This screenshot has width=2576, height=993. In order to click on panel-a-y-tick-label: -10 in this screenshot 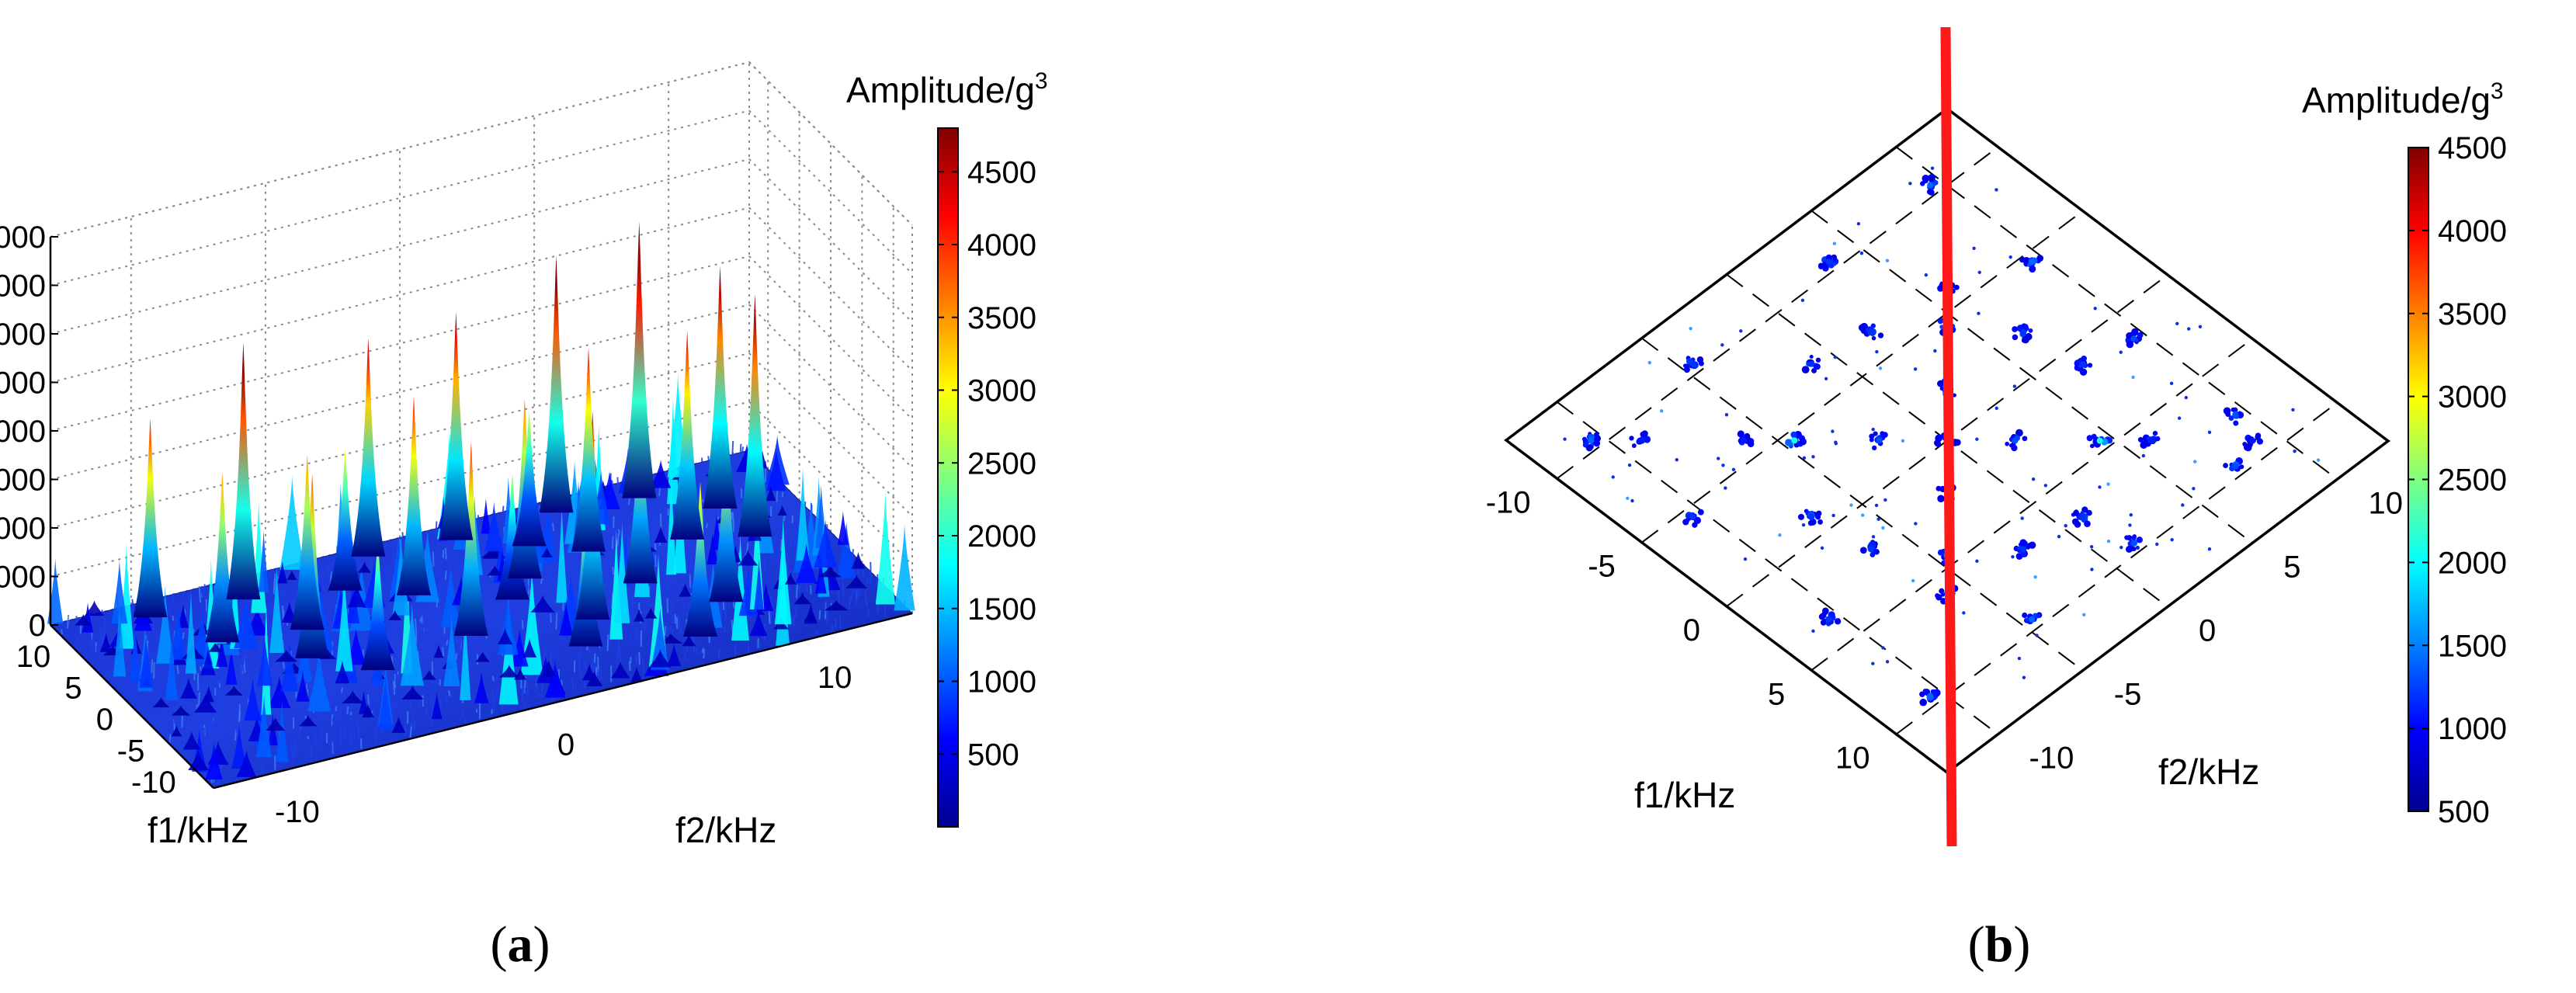, I will do `click(297, 812)`.